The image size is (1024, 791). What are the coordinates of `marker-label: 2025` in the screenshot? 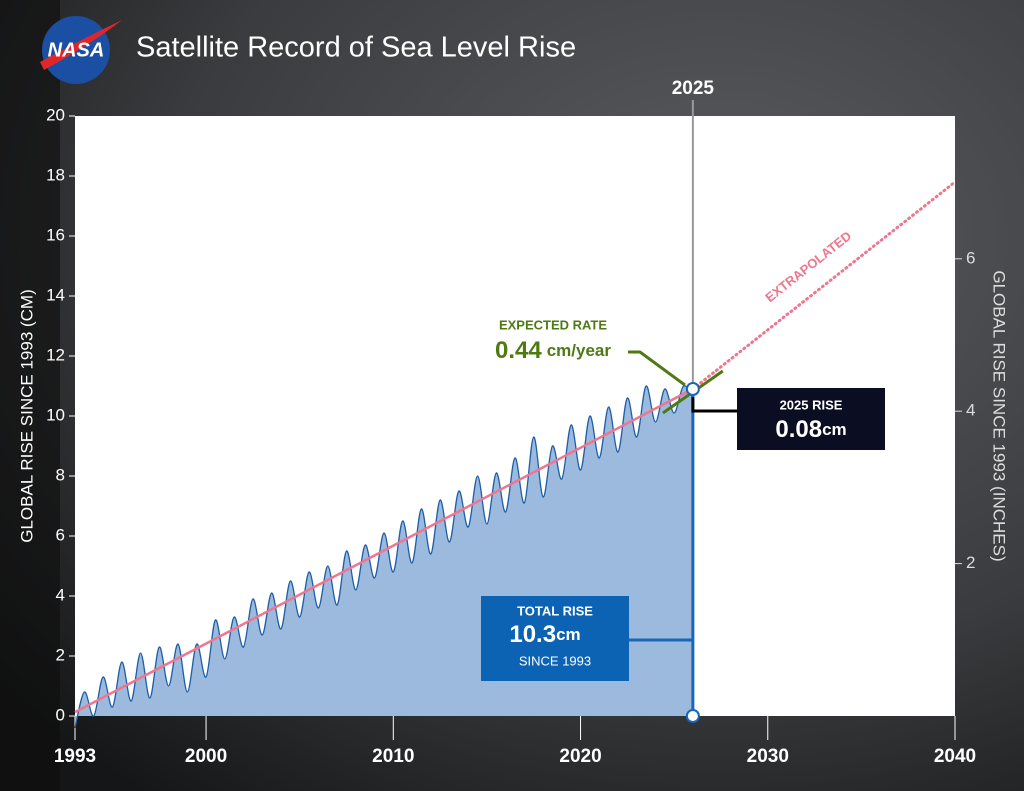 It's located at (693, 88).